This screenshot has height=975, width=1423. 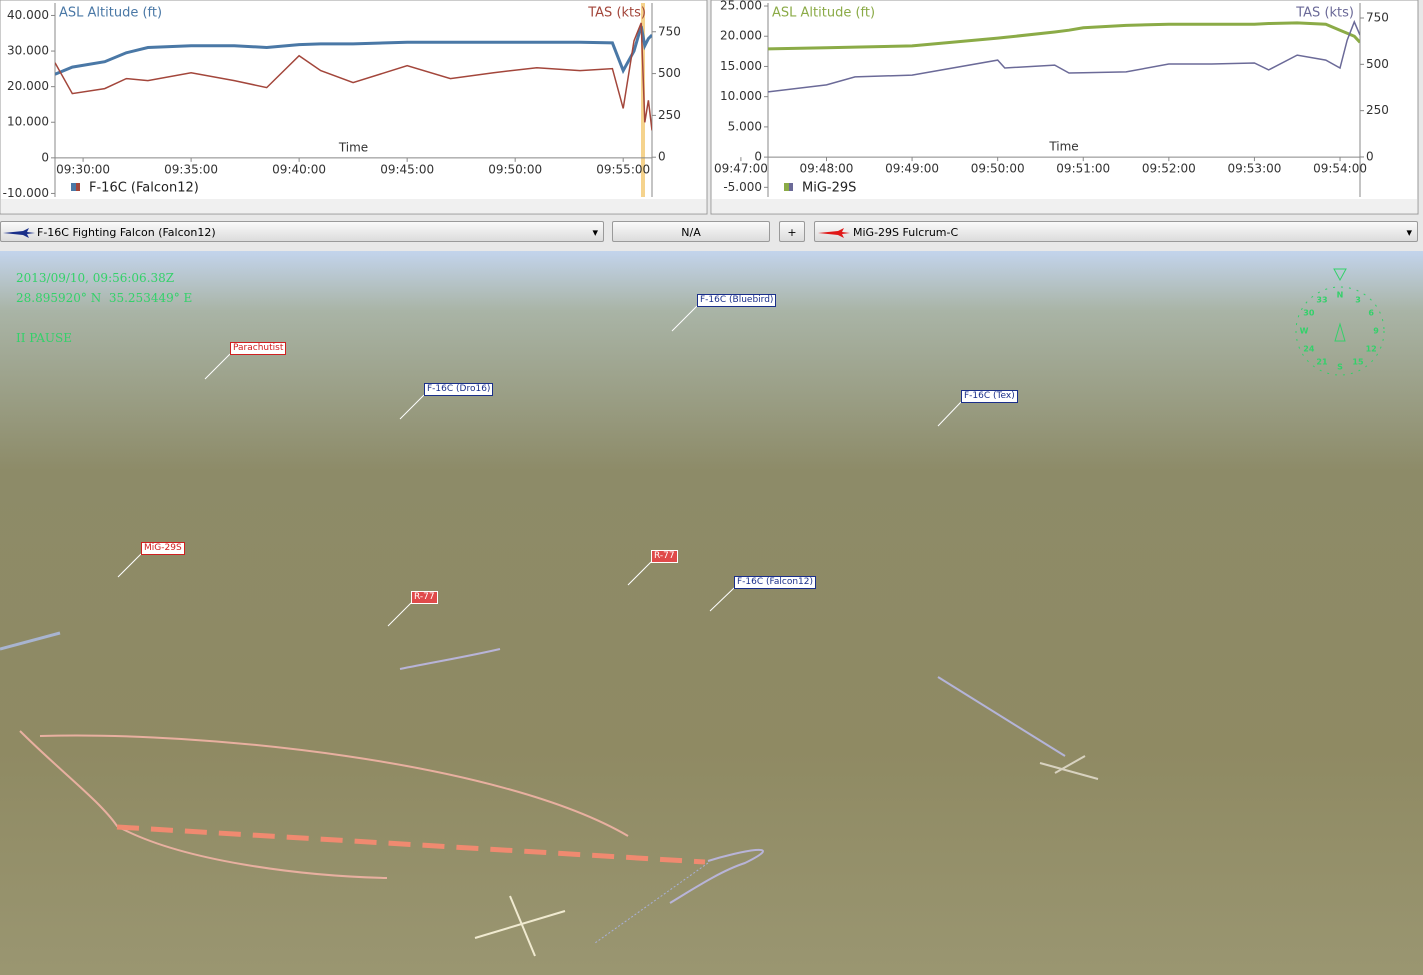 I want to click on object-label: F-16C (Dro16), so click(x=459, y=389).